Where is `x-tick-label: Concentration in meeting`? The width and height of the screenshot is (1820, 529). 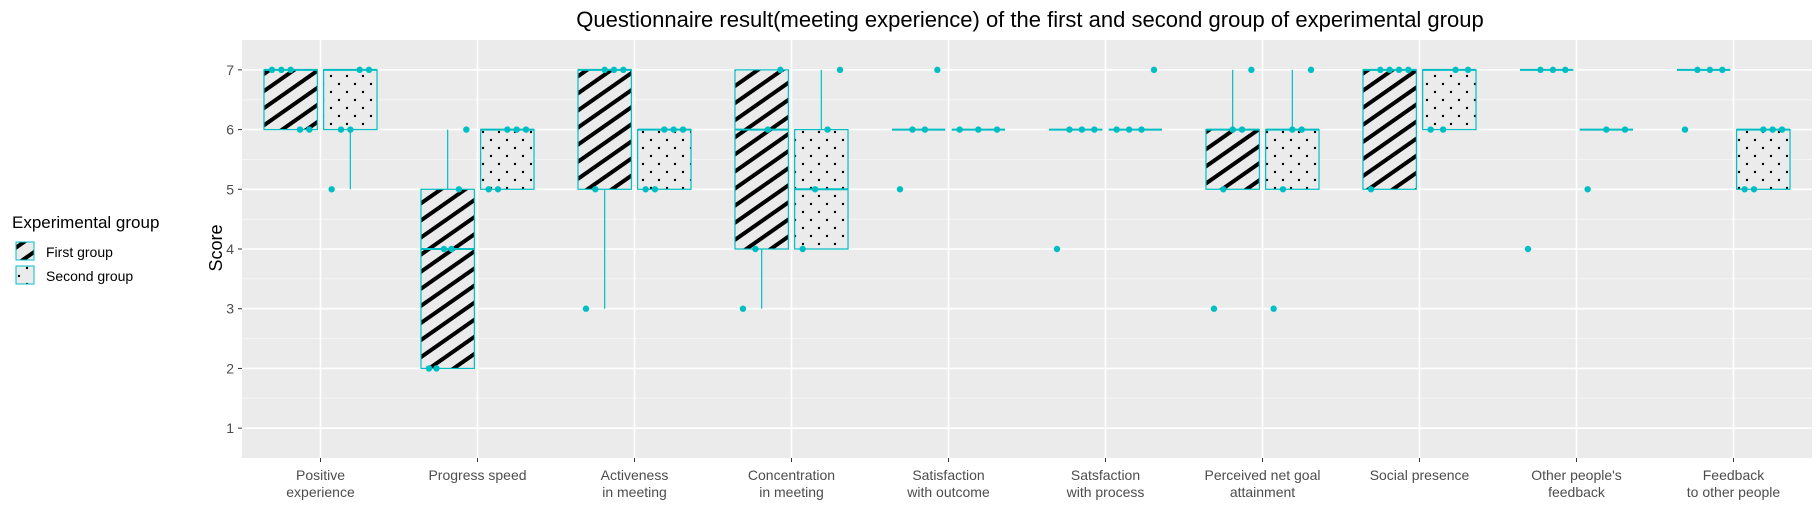 x-tick-label: Concentration in meeting is located at coordinates (791, 483).